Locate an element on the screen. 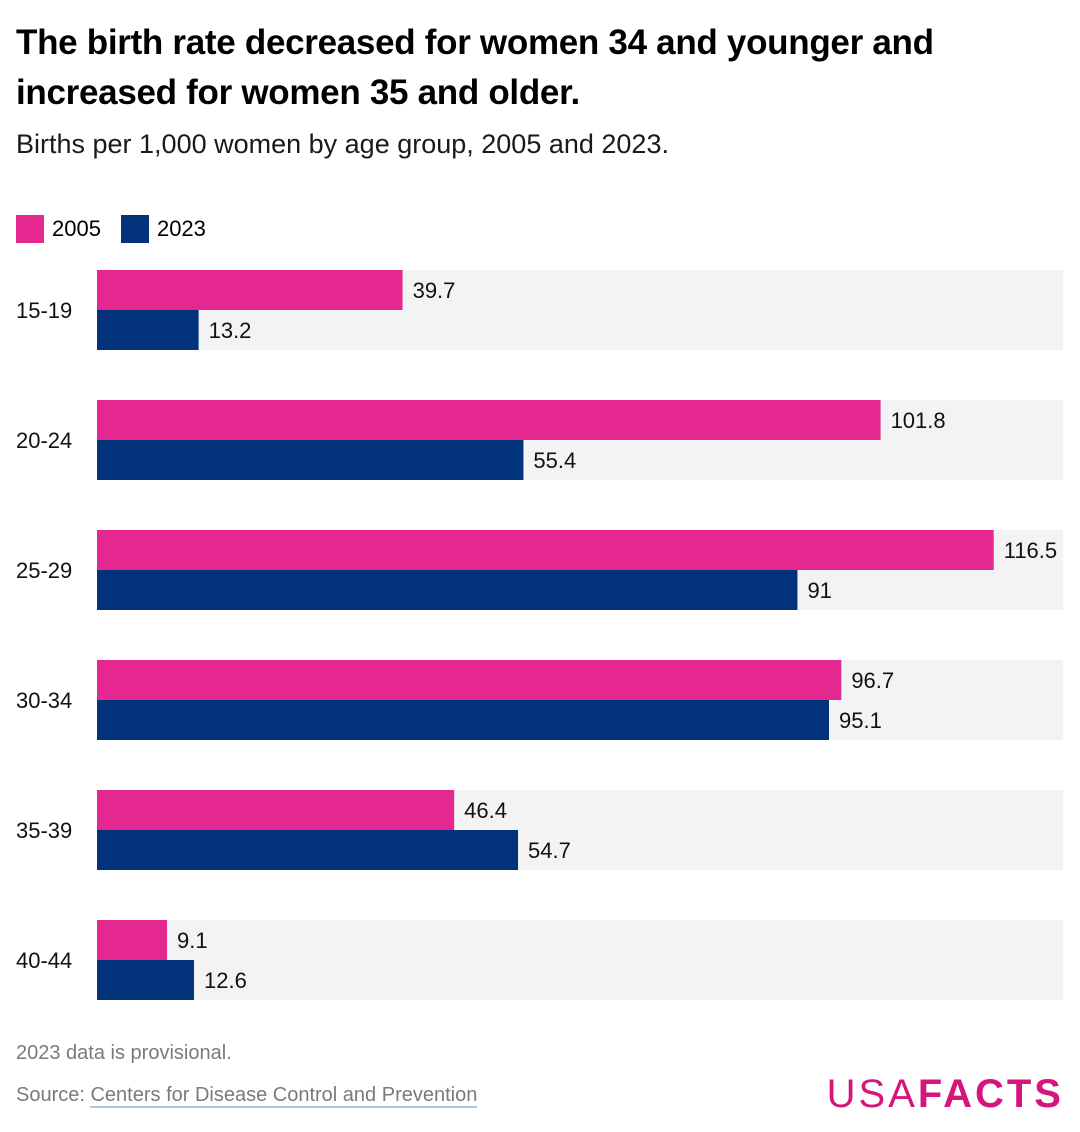 The image size is (1080, 1132). category-label: 25-29 is located at coordinates (44, 570).